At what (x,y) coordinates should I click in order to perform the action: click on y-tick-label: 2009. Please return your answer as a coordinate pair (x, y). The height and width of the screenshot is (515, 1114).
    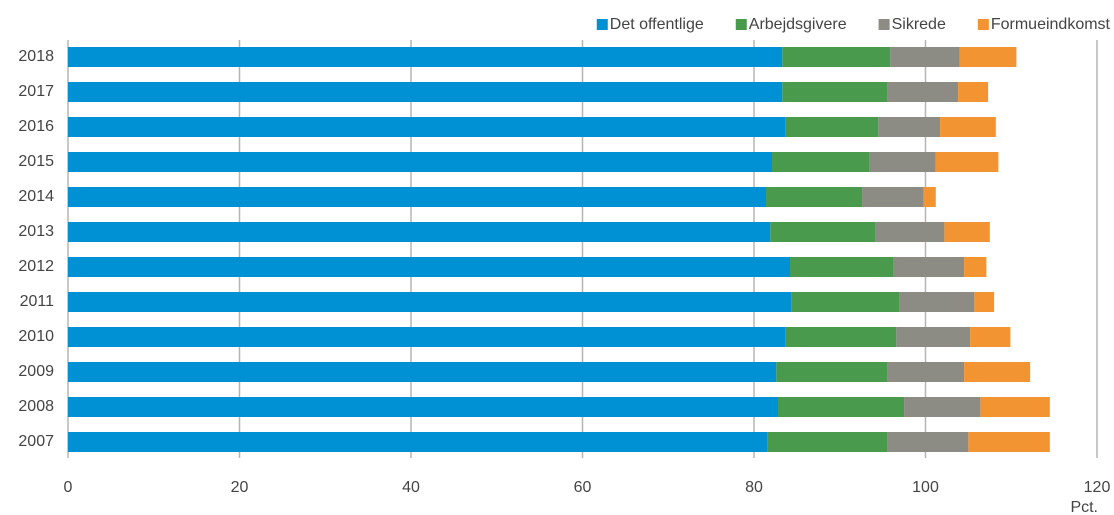
    Looking at the image, I should click on (36, 371).